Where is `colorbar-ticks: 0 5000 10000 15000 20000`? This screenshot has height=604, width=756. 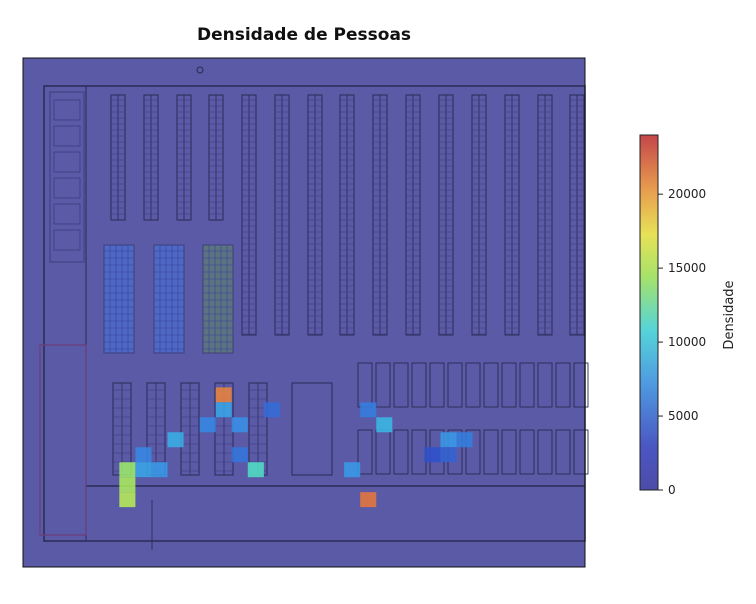 colorbar-ticks: 0 5000 10000 15000 20000 is located at coordinates (682, 342).